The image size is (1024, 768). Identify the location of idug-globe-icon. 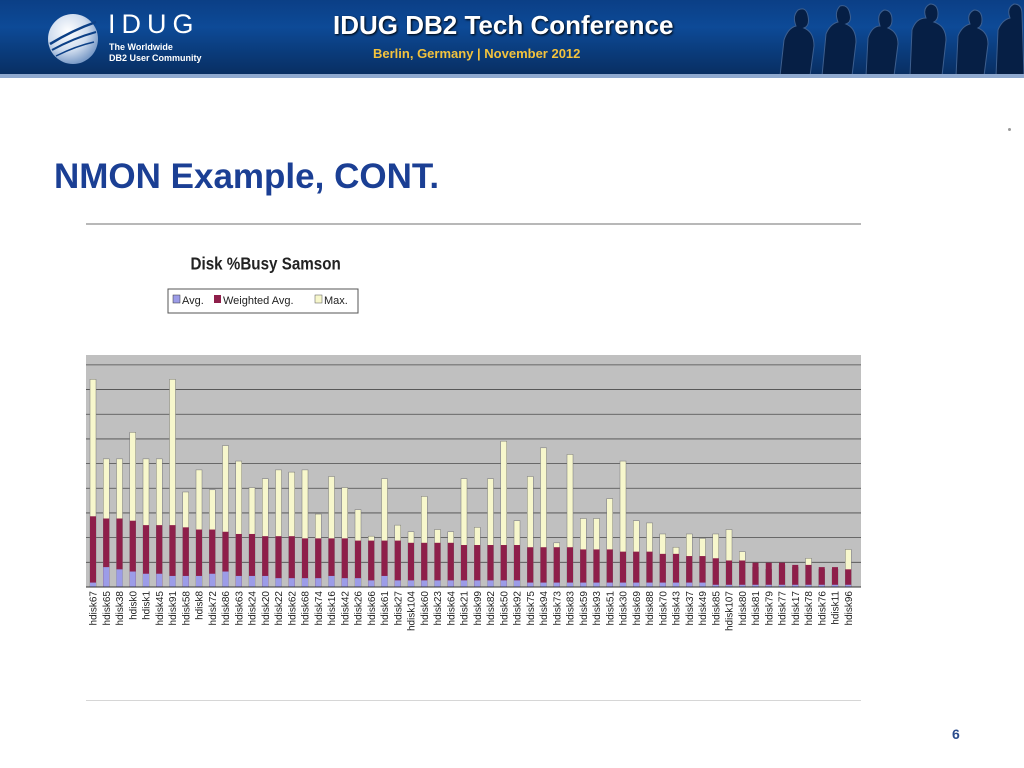
(73, 39).